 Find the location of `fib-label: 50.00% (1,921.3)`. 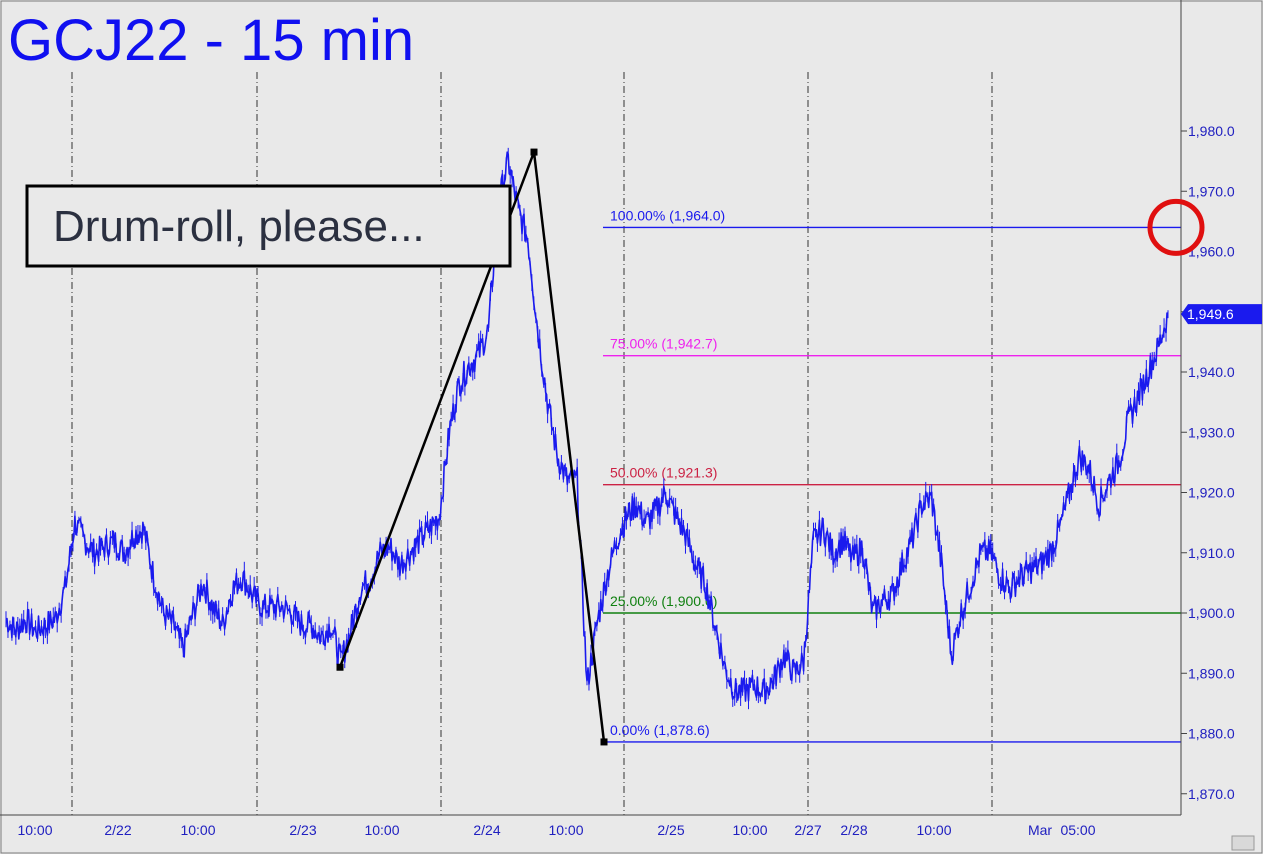

fib-label: 50.00% (1,921.3) is located at coordinates (663, 473).